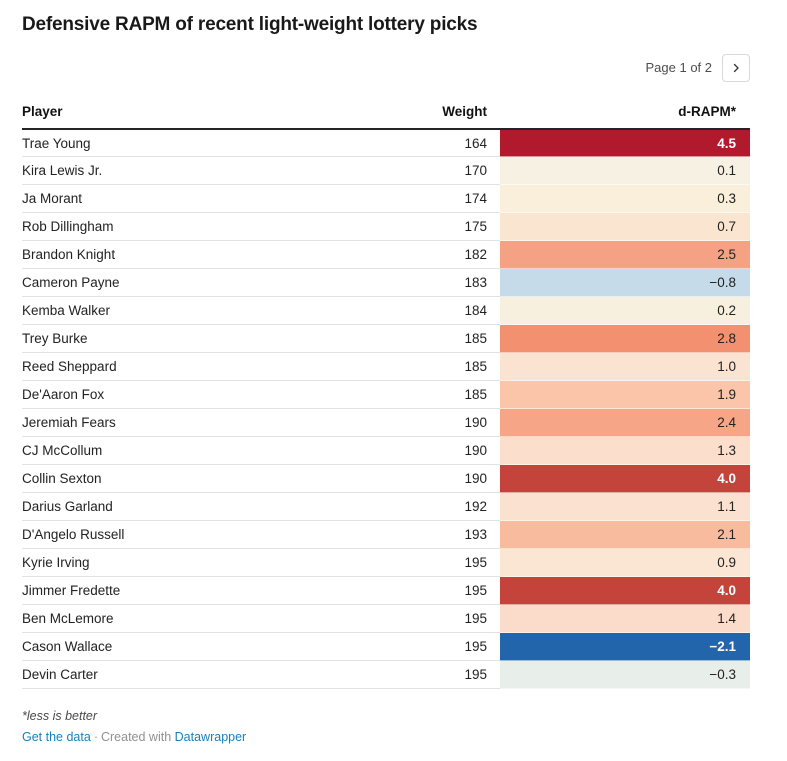  I want to click on player-cell: Cason Wallace, so click(206, 647).